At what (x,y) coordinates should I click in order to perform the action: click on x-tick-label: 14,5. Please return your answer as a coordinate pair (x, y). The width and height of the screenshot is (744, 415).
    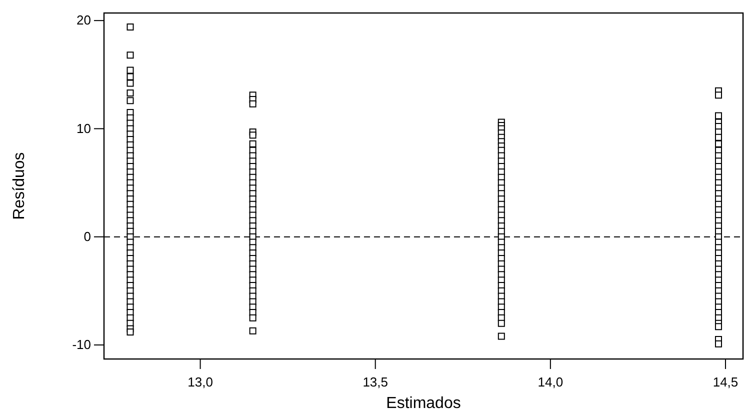
    Looking at the image, I should click on (725, 382).